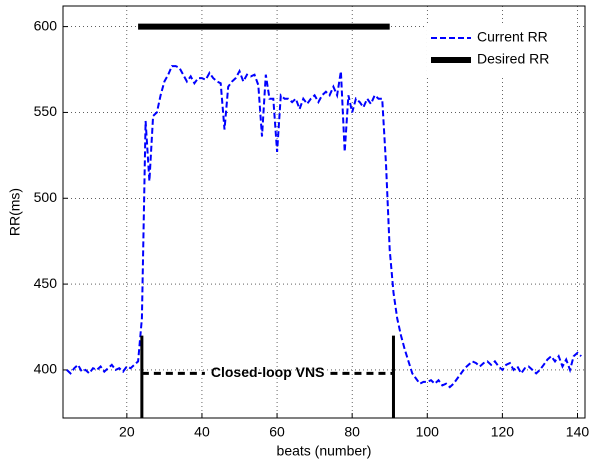 This screenshot has height=467, width=595. Describe the element at coordinates (277, 432) in the screenshot. I see `x-tick-label: 60` at that location.